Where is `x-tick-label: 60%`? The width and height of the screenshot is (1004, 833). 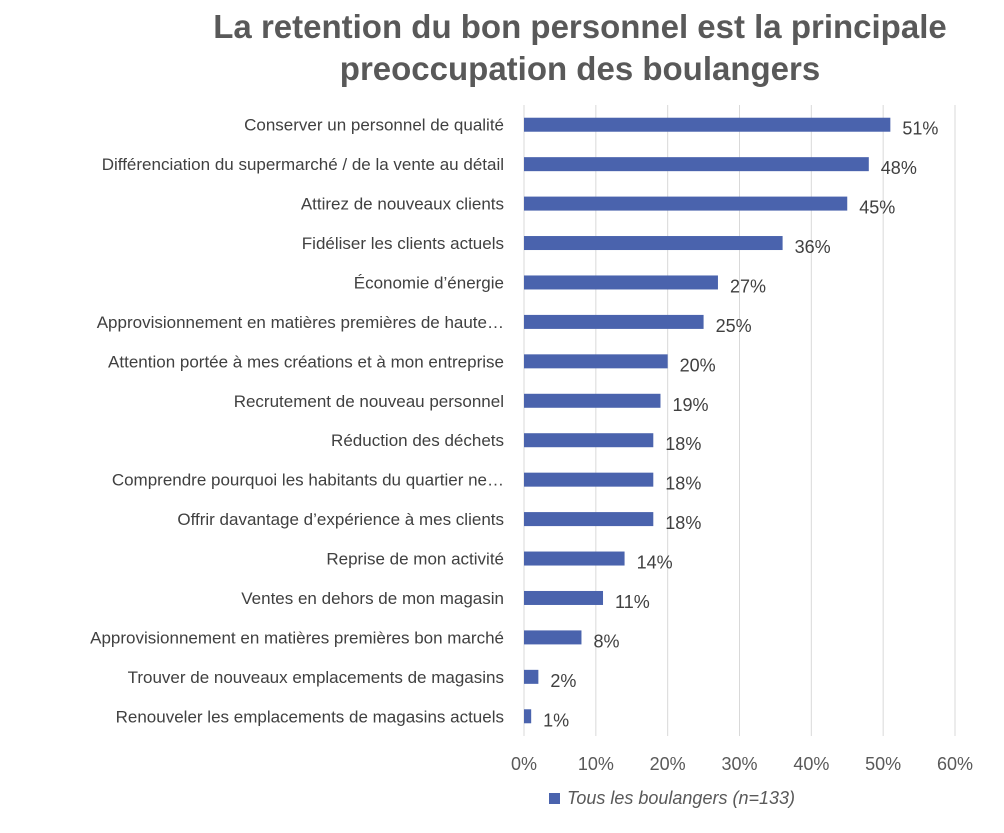
x-tick-label: 60% is located at coordinates (955, 764).